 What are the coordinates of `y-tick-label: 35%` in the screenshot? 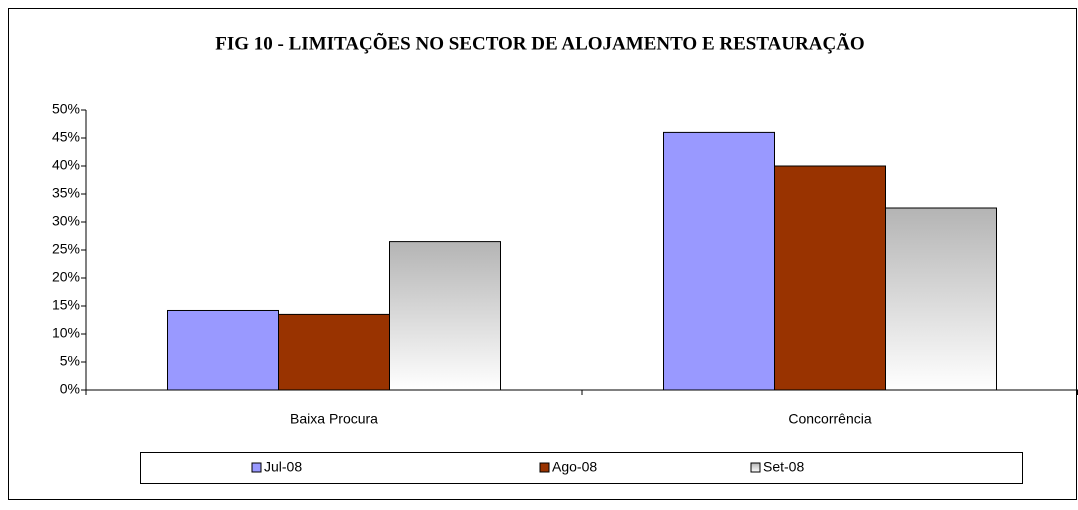 It's located at (66, 193).